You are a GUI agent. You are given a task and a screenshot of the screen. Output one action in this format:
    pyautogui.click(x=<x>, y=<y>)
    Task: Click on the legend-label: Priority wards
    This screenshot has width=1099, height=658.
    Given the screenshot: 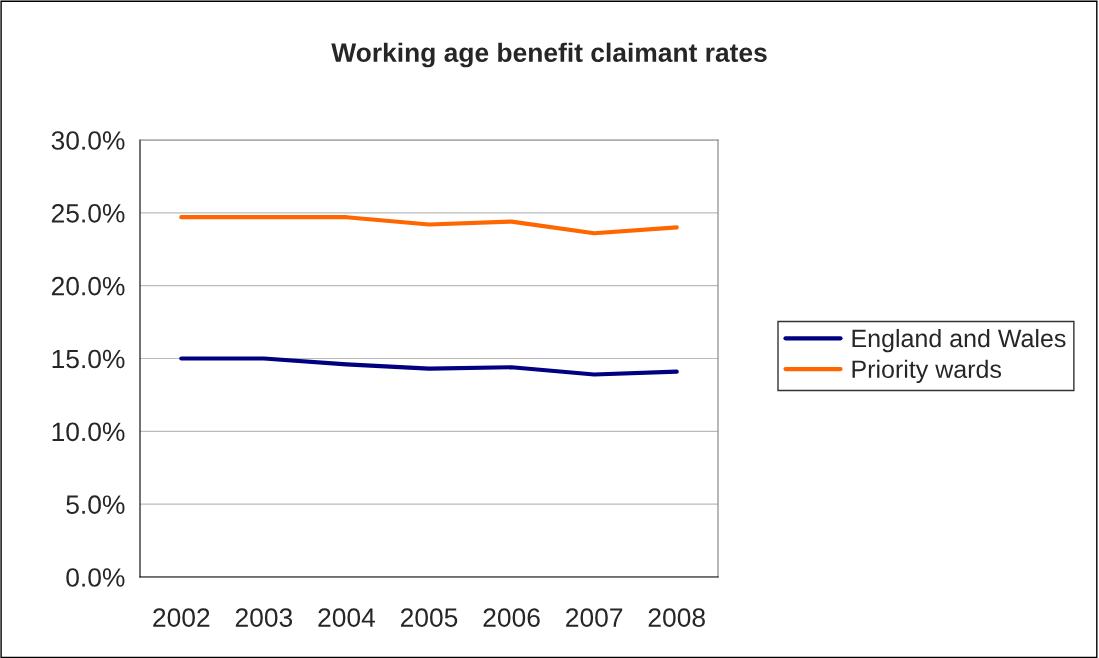 What is the action you would take?
    pyautogui.click(x=927, y=371)
    